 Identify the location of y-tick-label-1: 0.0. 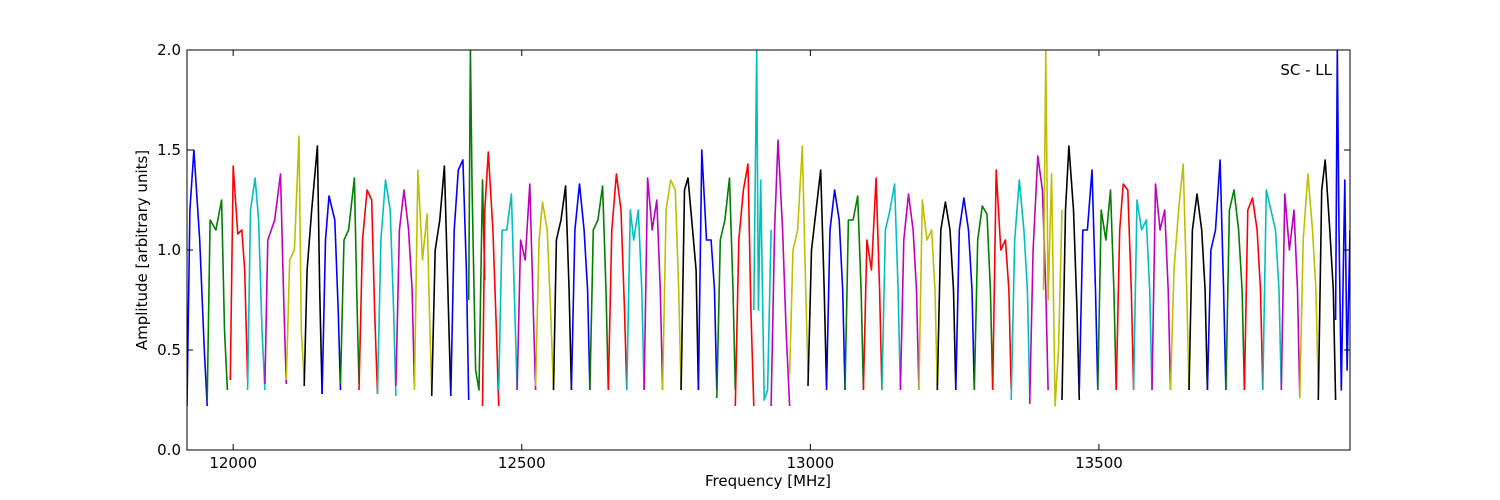
(169, 450).